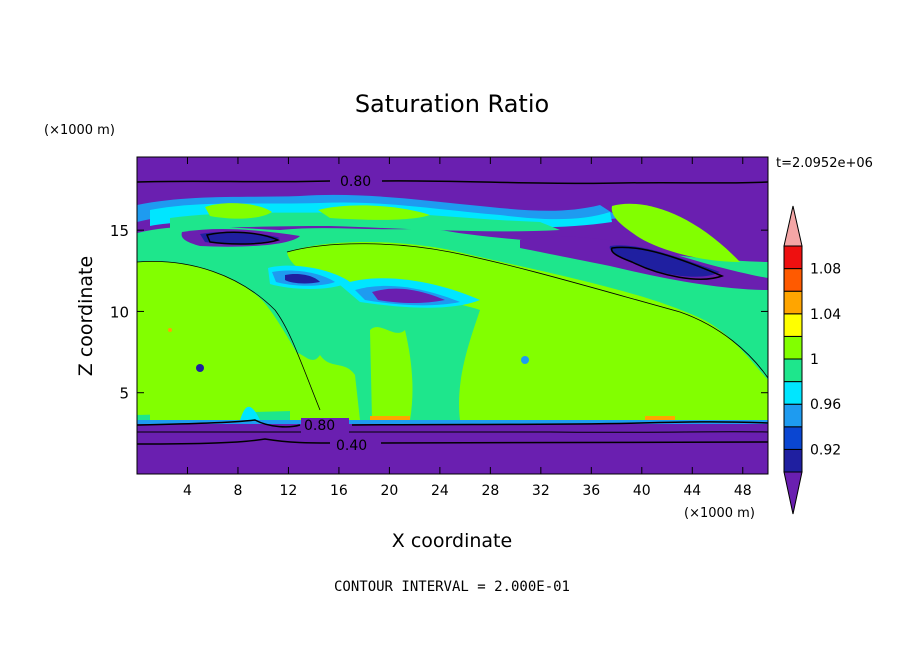 The height and width of the screenshot is (654, 904). What do you see at coordinates (793, 226) in the screenshot?
I see `colorbar-over-triangle` at bounding box center [793, 226].